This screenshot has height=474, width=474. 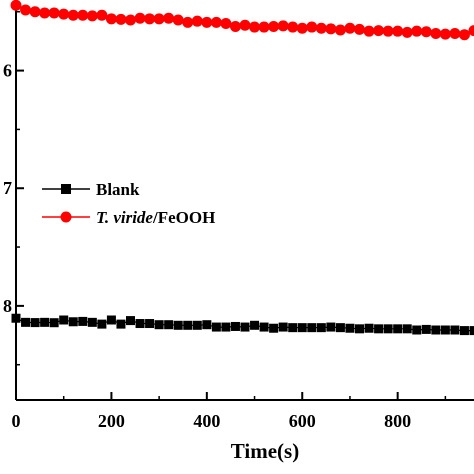 I want to click on y-tick-label: 6, so click(x=7, y=71).